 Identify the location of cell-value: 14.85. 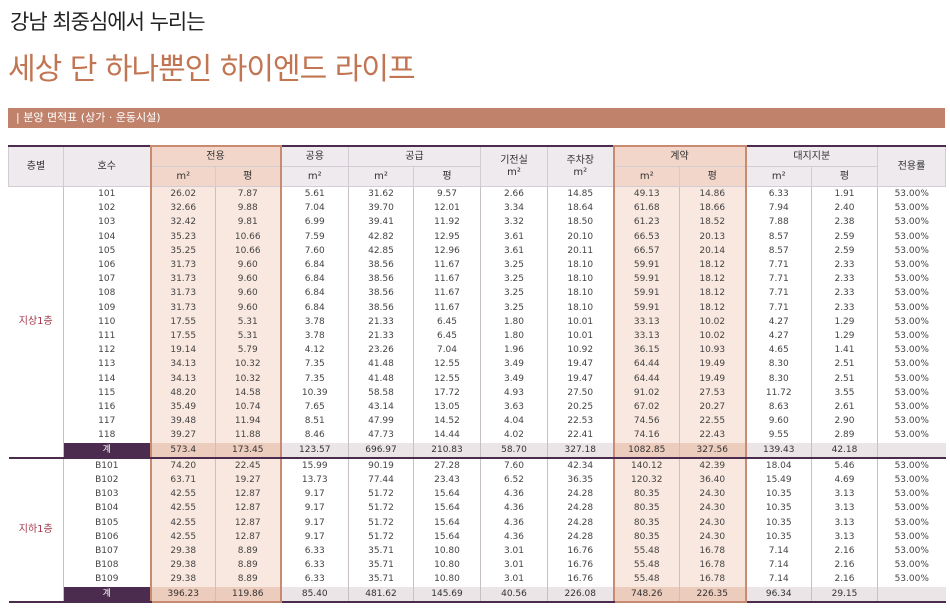
(580, 194).